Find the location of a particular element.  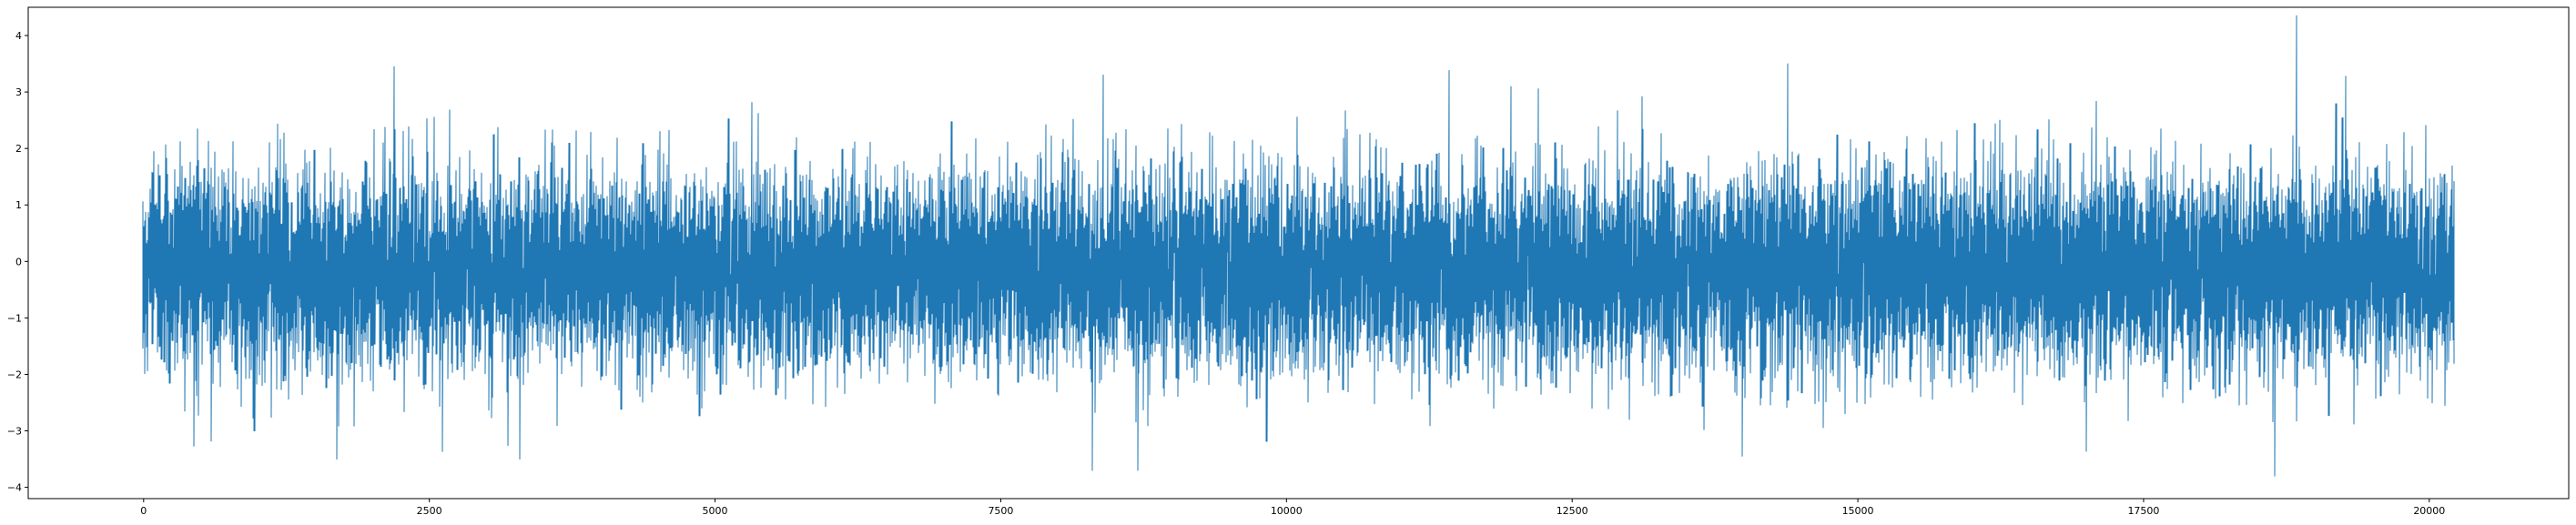

y-tick-label: 2 is located at coordinates (18, 149).